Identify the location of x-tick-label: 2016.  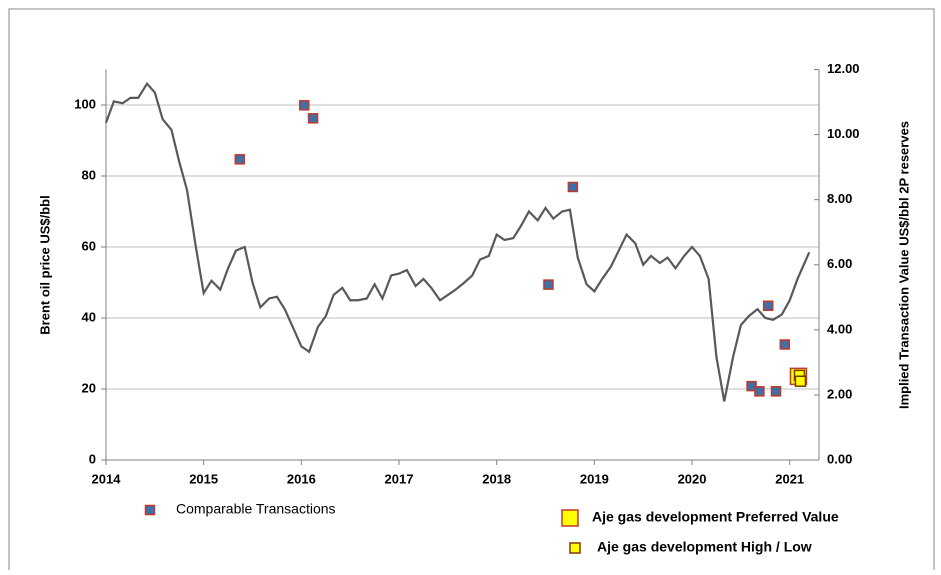
(301, 478).